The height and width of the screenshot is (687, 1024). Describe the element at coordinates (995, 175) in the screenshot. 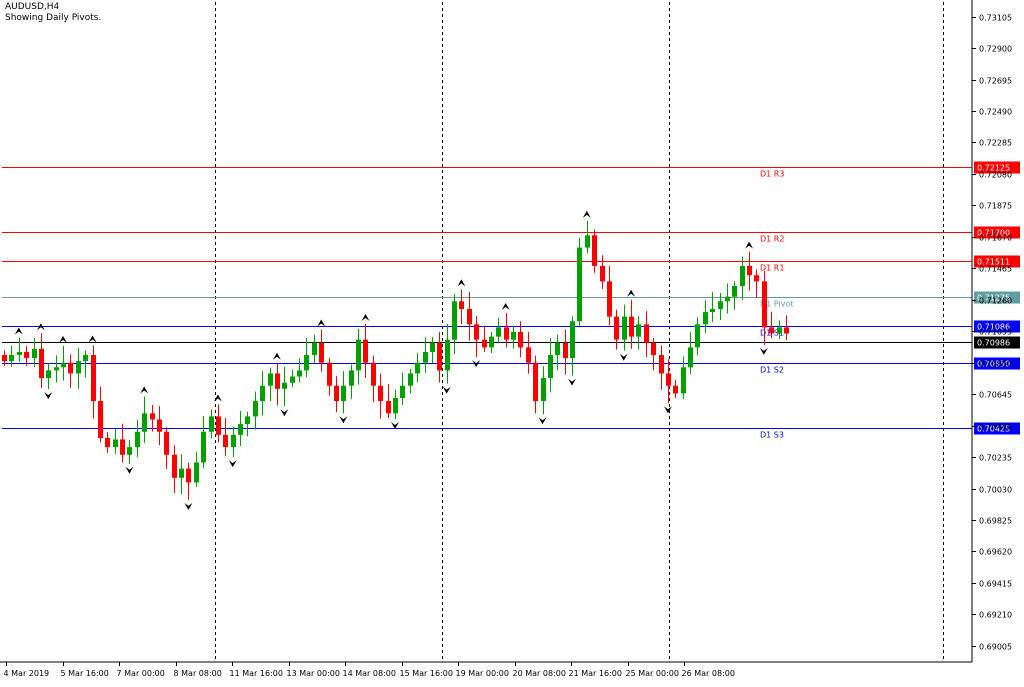

I see `y-tick-label: 0.72080` at that location.